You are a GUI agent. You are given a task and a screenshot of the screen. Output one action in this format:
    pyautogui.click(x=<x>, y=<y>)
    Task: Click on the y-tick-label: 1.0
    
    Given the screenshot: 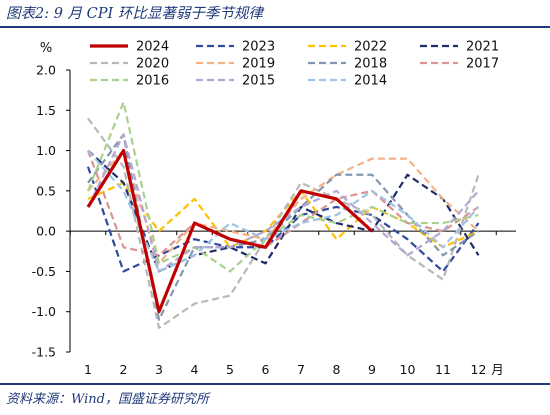 What is the action you would take?
    pyautogui.click(x=46, y=150)
    